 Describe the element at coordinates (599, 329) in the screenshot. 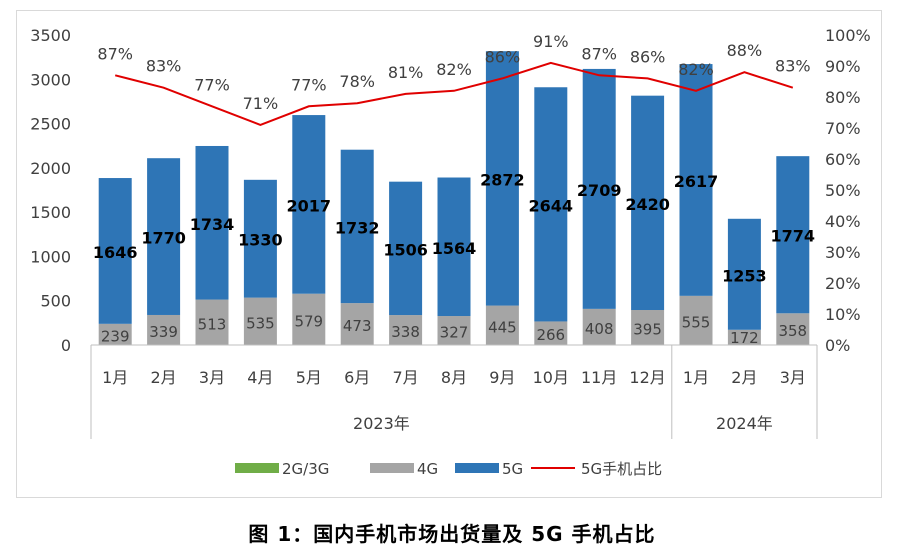

I see `data-label-4g: 408` at that location.